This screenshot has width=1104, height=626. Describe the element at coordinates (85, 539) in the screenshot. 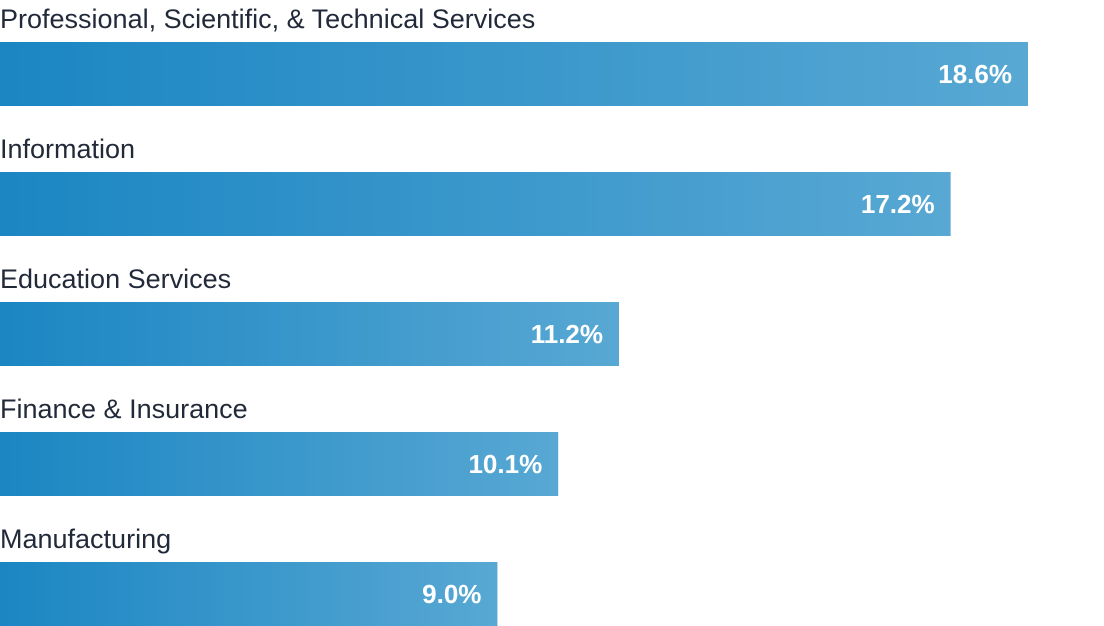

I see `category-label: Manufacturing` at that location.